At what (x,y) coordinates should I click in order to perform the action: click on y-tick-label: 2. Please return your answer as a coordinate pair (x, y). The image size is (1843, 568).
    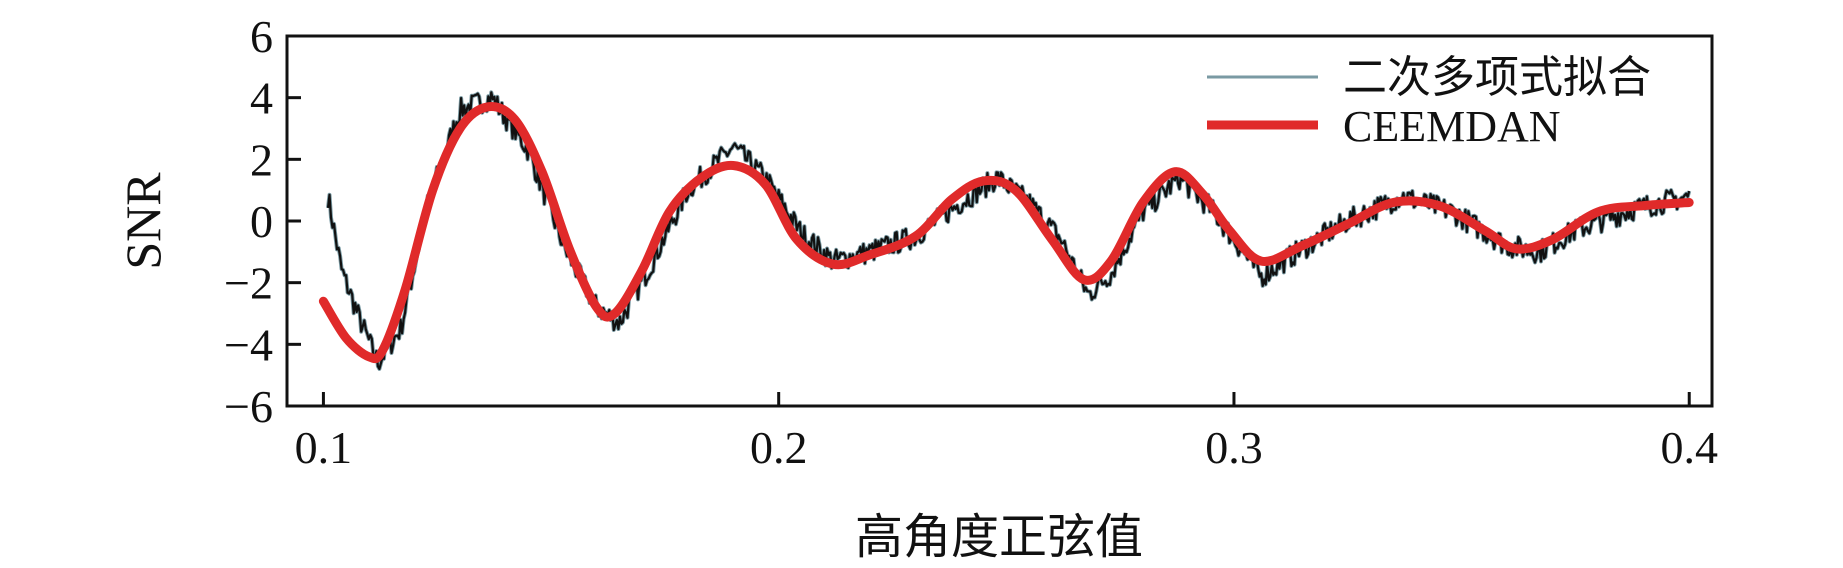
    Looking at the image, I should click on (261, 159).